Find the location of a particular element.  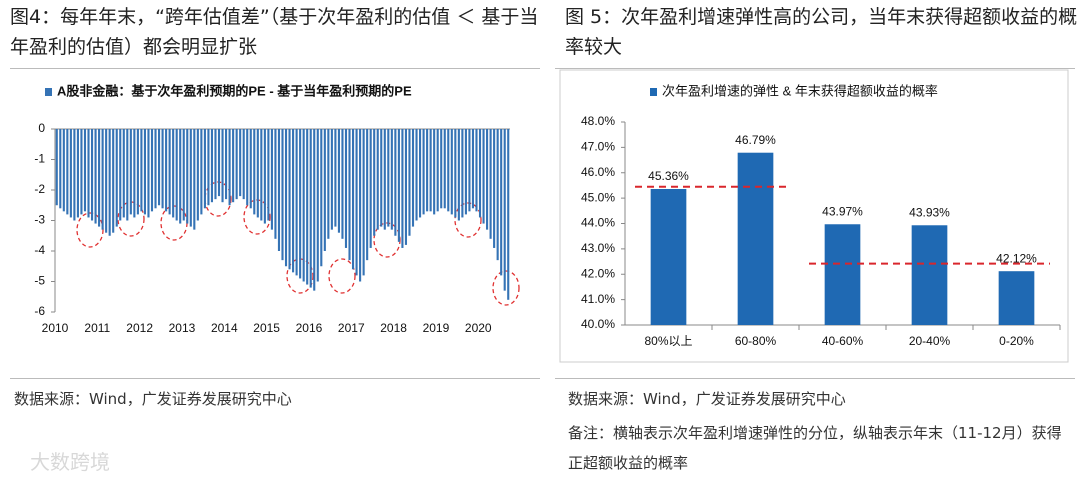

legend-label: A股非金融：基于次年盈利预期的PE - 基于当年盈利预期的PE is located at coordinates (234, 90).